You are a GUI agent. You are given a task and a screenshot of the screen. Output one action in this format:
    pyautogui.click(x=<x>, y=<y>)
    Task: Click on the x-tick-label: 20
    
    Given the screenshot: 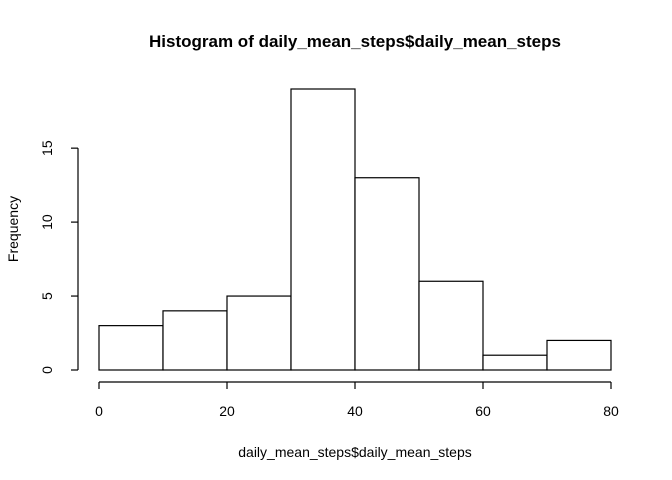 What is the action you would take?
    pyautogui.click(x=227, y=411)
    